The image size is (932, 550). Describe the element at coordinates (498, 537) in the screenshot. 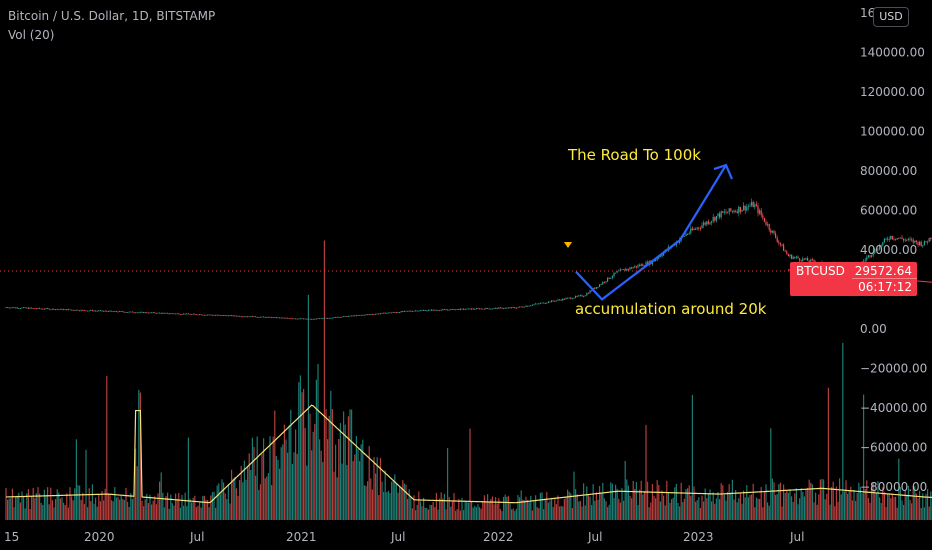

I see `time-tick-label: 2022` at that location.